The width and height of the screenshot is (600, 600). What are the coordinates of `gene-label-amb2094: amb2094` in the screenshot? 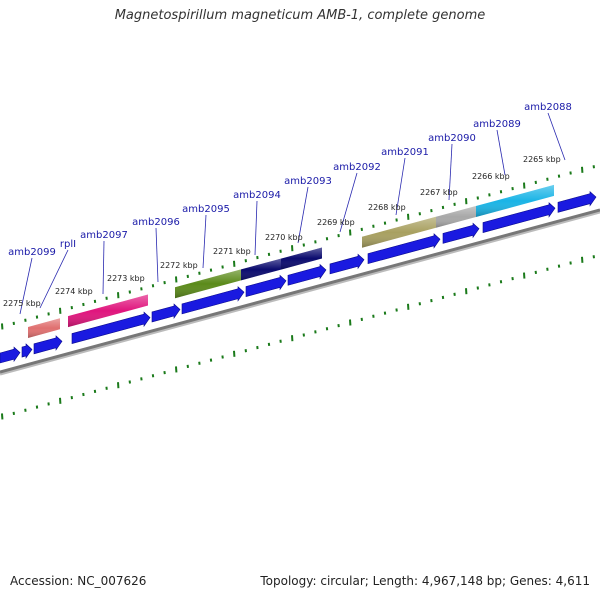 It's located at (257, 195).